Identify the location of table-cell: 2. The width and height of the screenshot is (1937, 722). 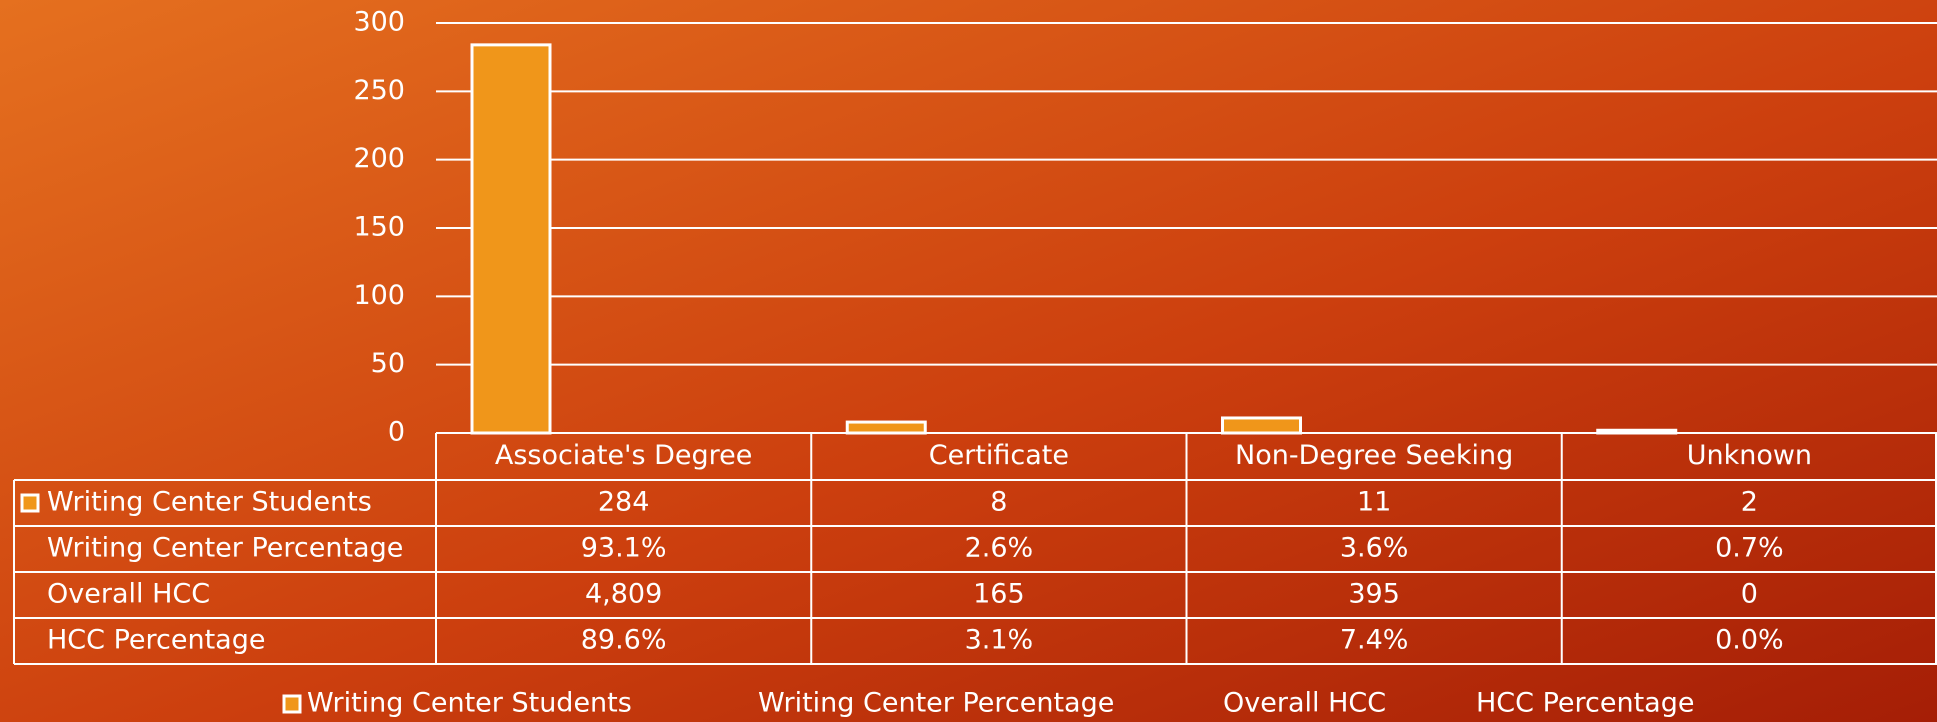
(1749, 502).